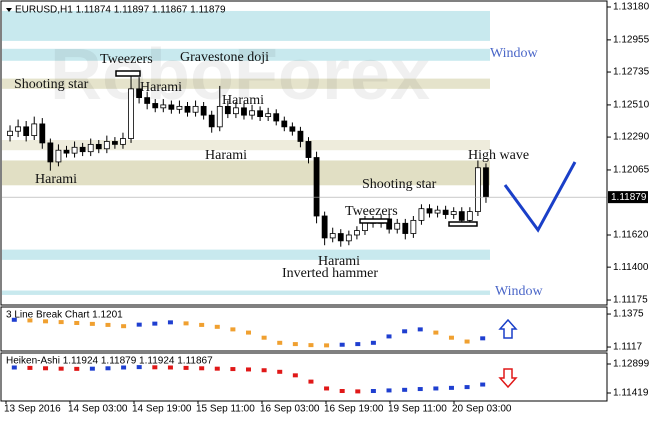  What do you see at coordinates (540, 197) in the screenshot?
I see `forecast-arrow` at bounding box center [540, 197].